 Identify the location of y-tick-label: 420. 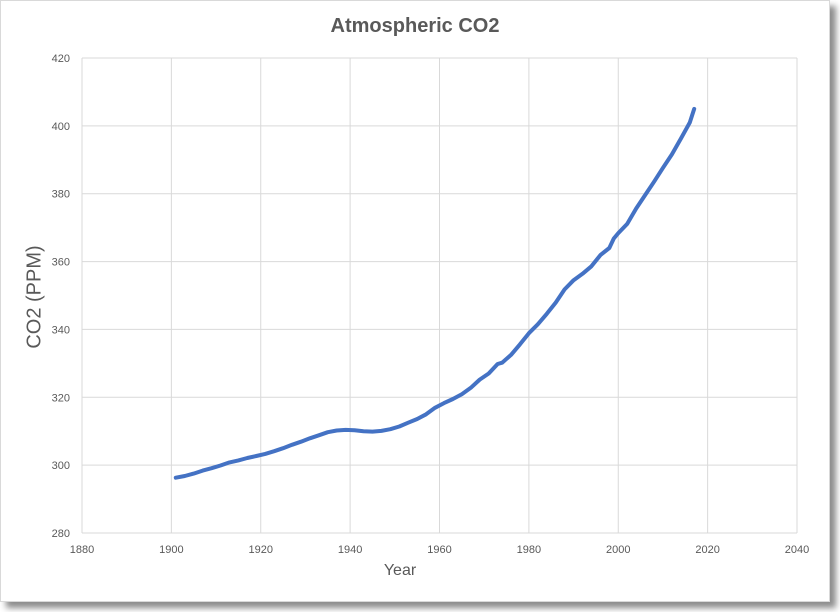
(61, 59).